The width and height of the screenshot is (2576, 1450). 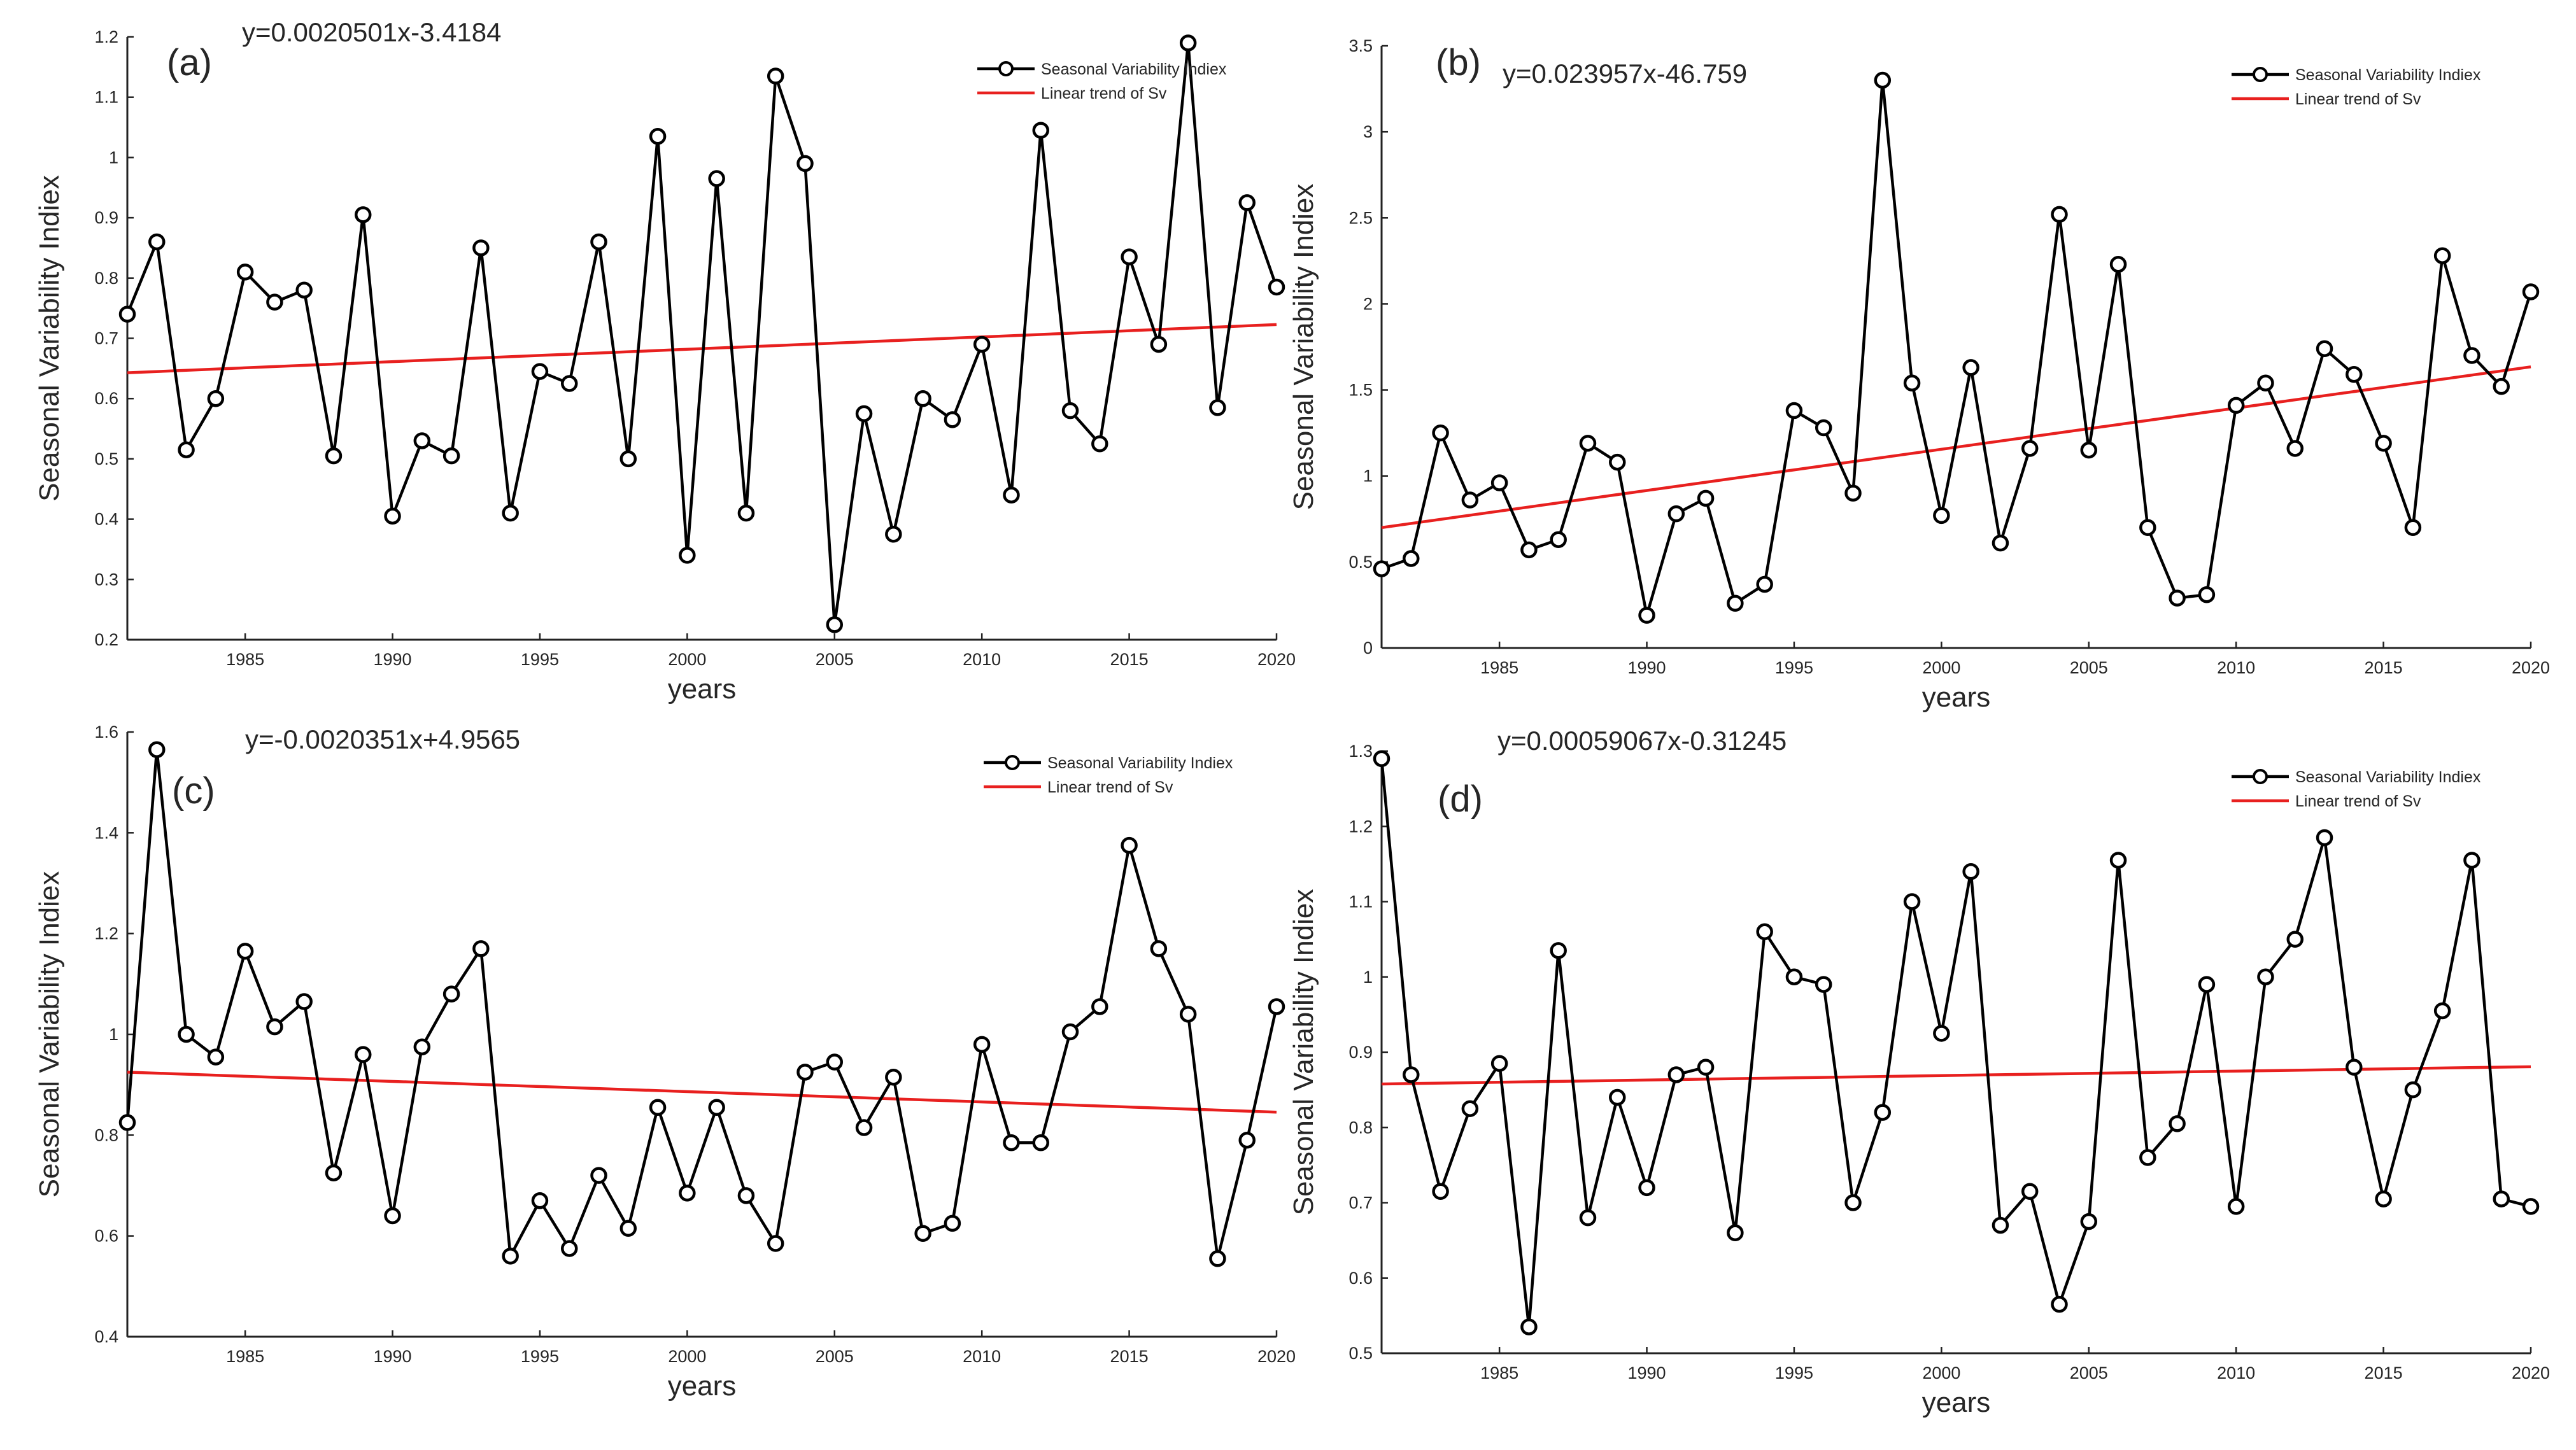 I want to click on y-tick-label: 0.6, so click(x=1360, y=1278).